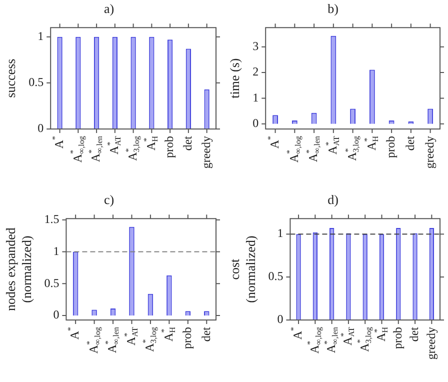  I want to click on y-axis-title: cost (normalized), so click(242, 269).